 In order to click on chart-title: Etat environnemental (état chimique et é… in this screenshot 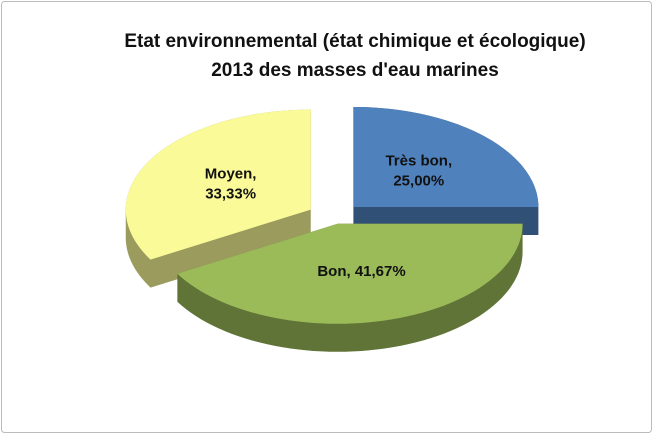, I will do `click(354, 41)`.